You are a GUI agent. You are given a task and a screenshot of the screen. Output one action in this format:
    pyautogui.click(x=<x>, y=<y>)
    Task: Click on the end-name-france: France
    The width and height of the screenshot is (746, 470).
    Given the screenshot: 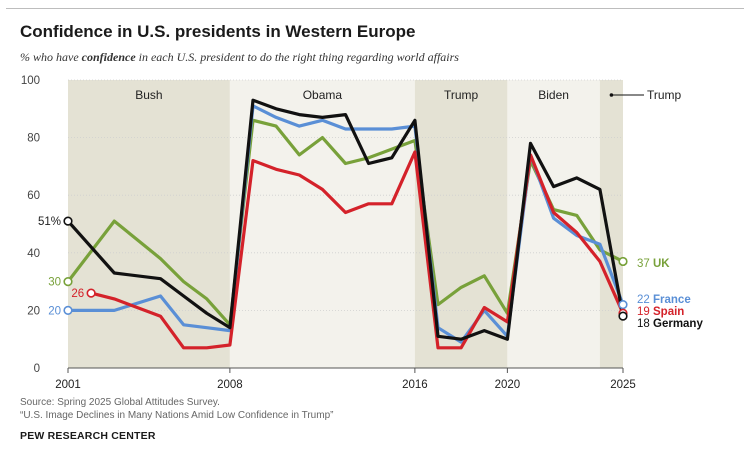 What is the action you would take?
    pyautogui.click(x=672, y=300)
    